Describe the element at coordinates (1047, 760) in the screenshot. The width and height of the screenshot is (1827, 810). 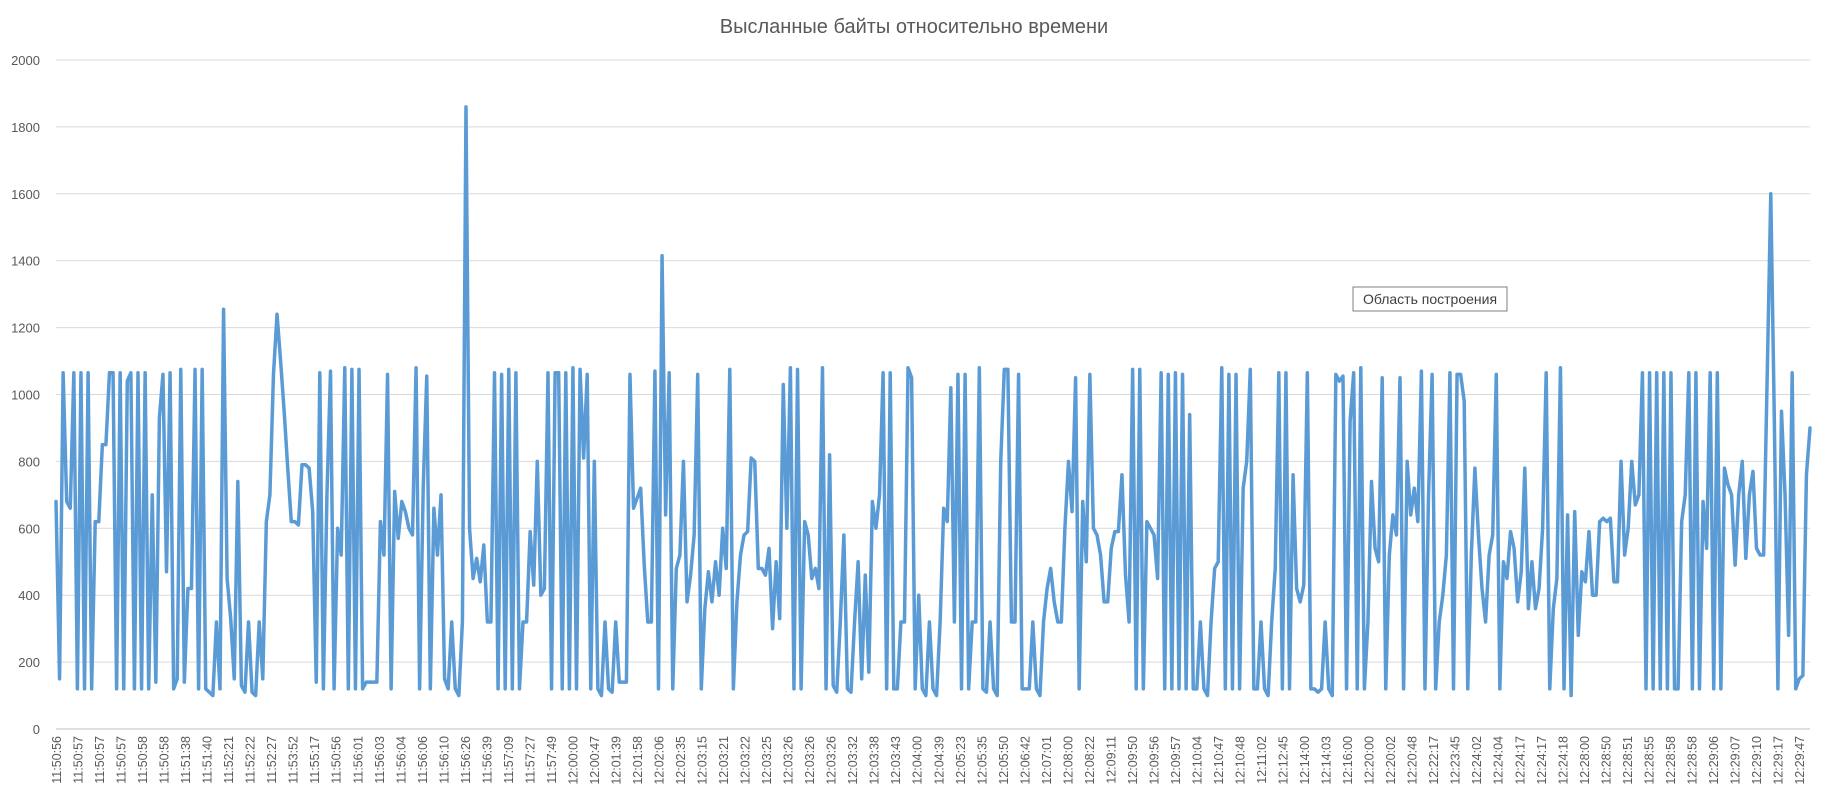
I see `x-tick-label: 12:07:01` at that location.